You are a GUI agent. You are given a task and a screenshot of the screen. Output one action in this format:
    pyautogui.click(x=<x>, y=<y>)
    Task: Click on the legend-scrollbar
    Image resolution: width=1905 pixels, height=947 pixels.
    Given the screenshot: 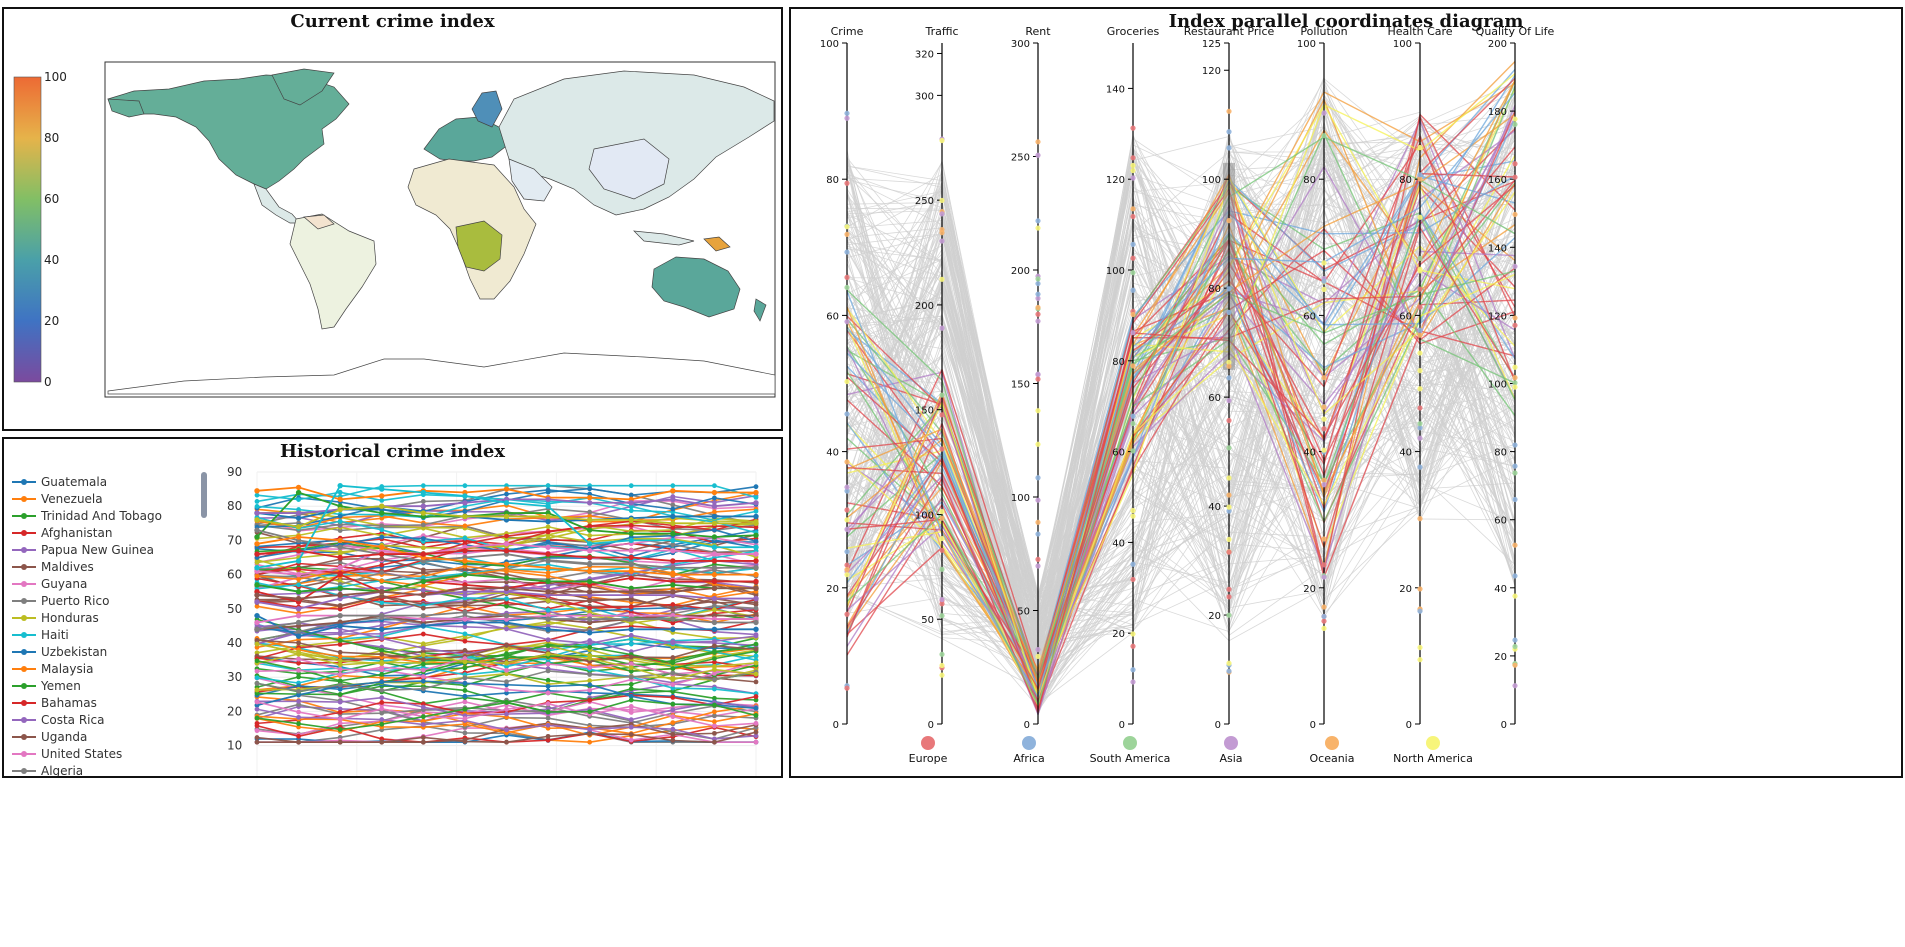 What is the action you would take?
    pyautogui.click(x=204, y=495)
    